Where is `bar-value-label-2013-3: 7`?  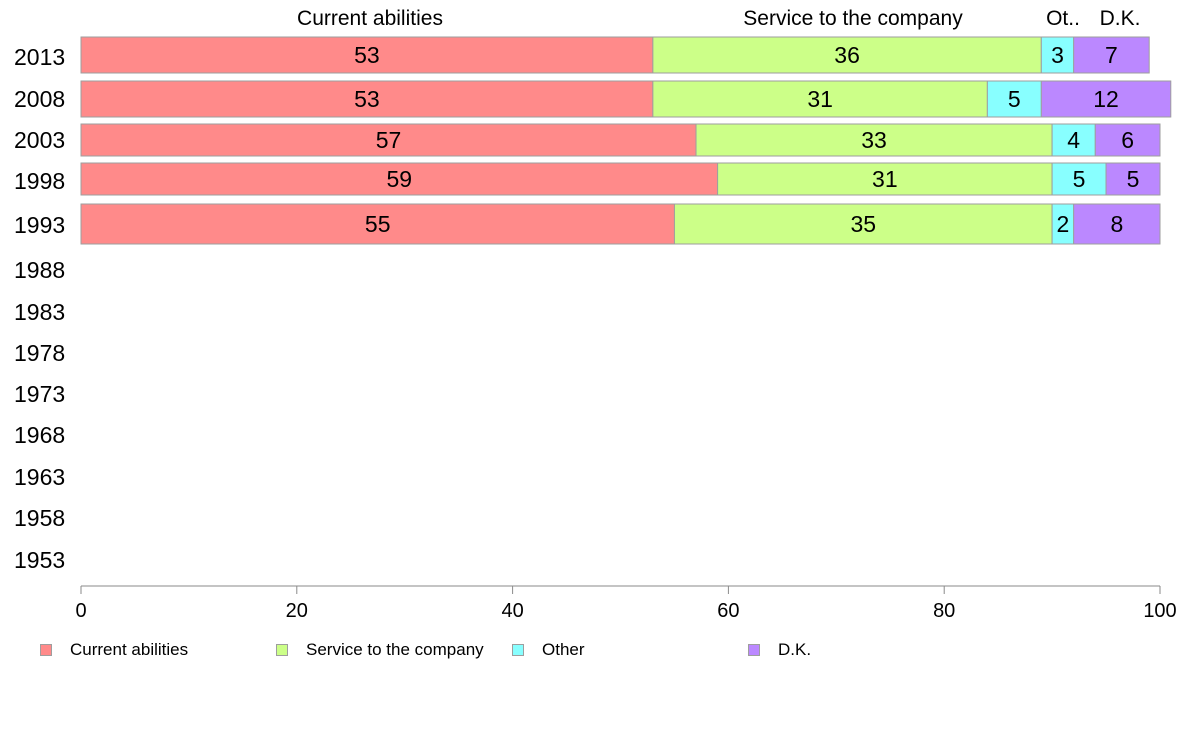 bar-value-label-2013-3: 7 is located at coordinates (1111, 55).